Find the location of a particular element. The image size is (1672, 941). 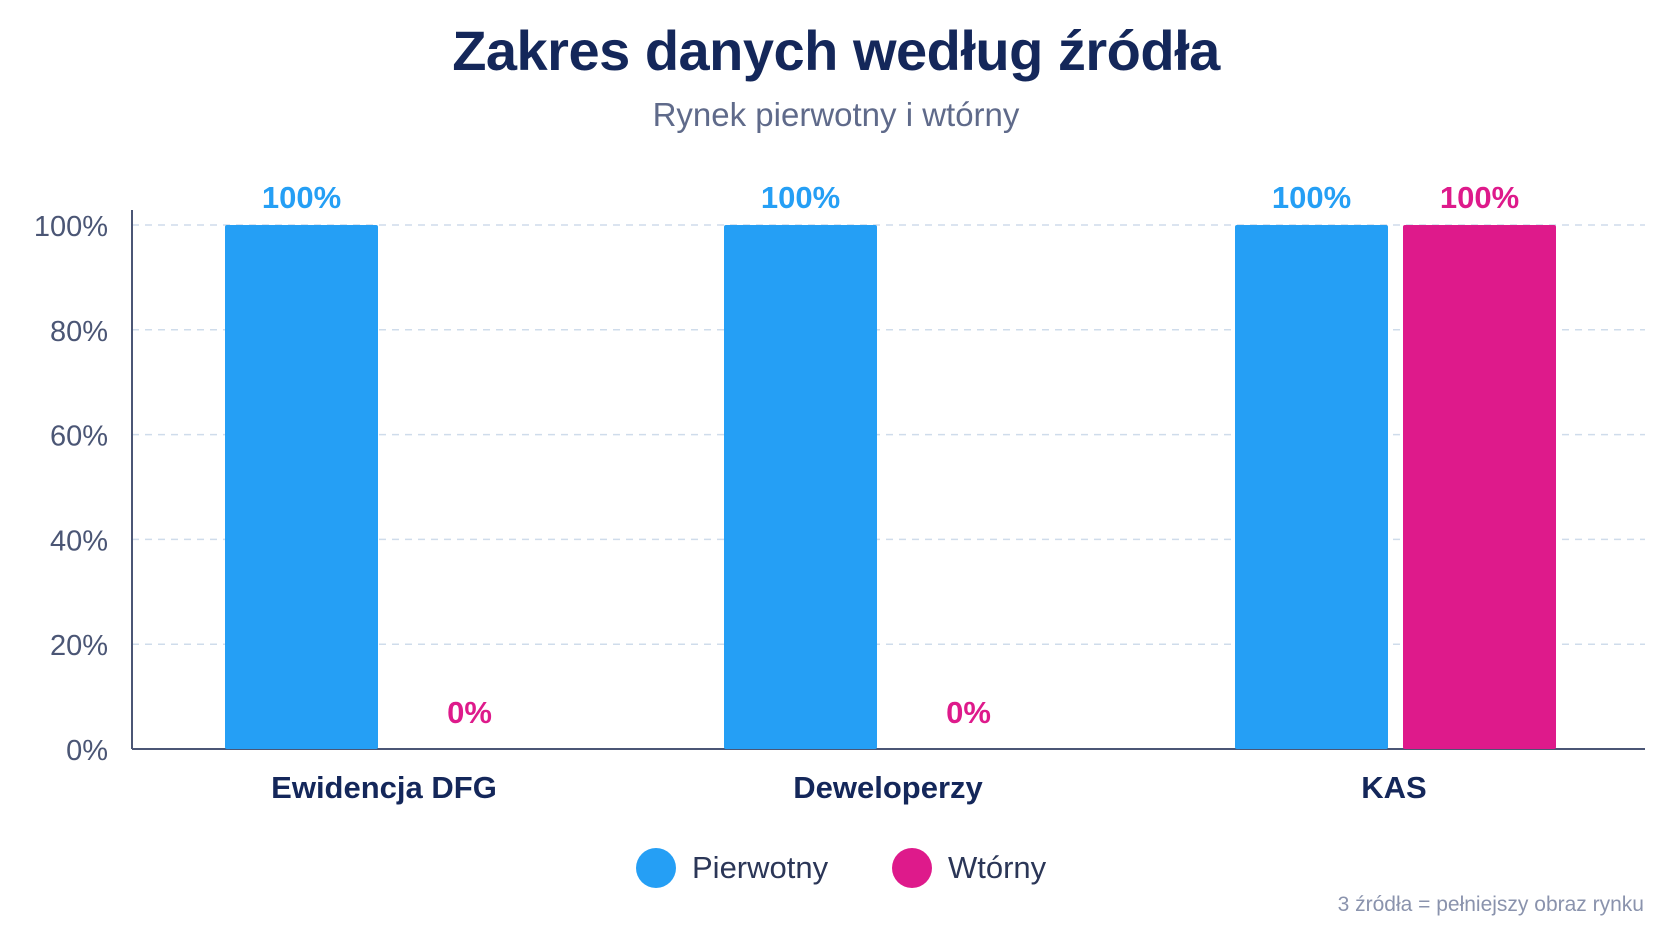

y-tick-label: 100% is located at coordinates (71, 227).